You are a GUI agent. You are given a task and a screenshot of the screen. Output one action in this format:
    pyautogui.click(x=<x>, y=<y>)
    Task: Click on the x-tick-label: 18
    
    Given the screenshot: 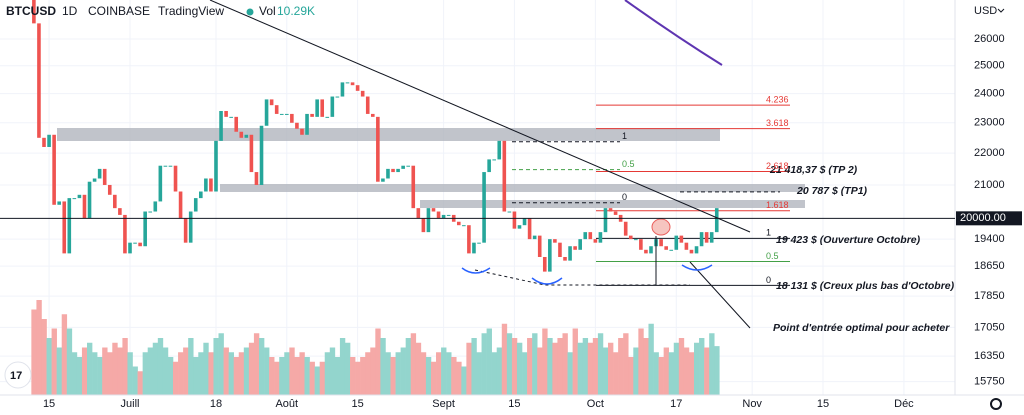 What is the action you would take?
    pyautogui.click(x=216, y=404)
    